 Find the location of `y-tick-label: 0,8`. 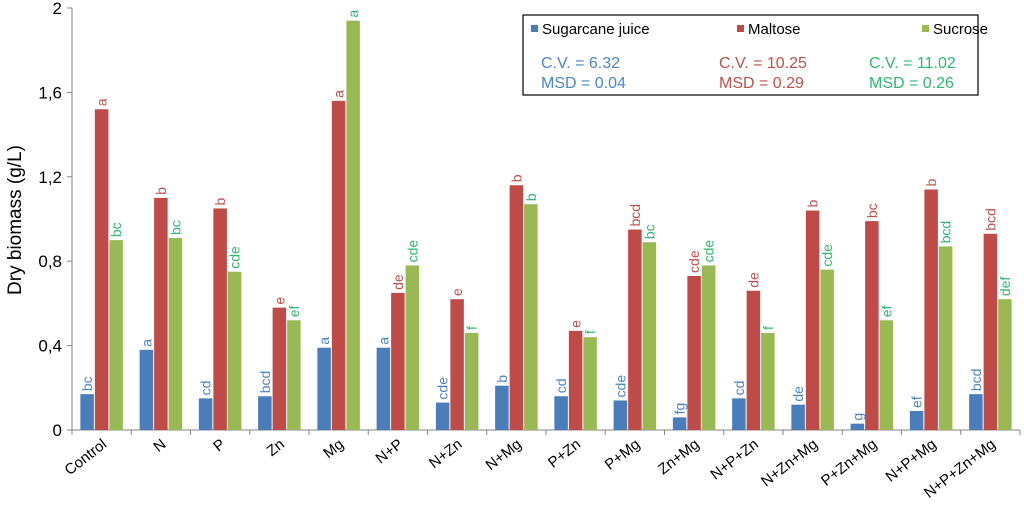

y-tick-label: 0,8 is located at coordinates (50, 261).